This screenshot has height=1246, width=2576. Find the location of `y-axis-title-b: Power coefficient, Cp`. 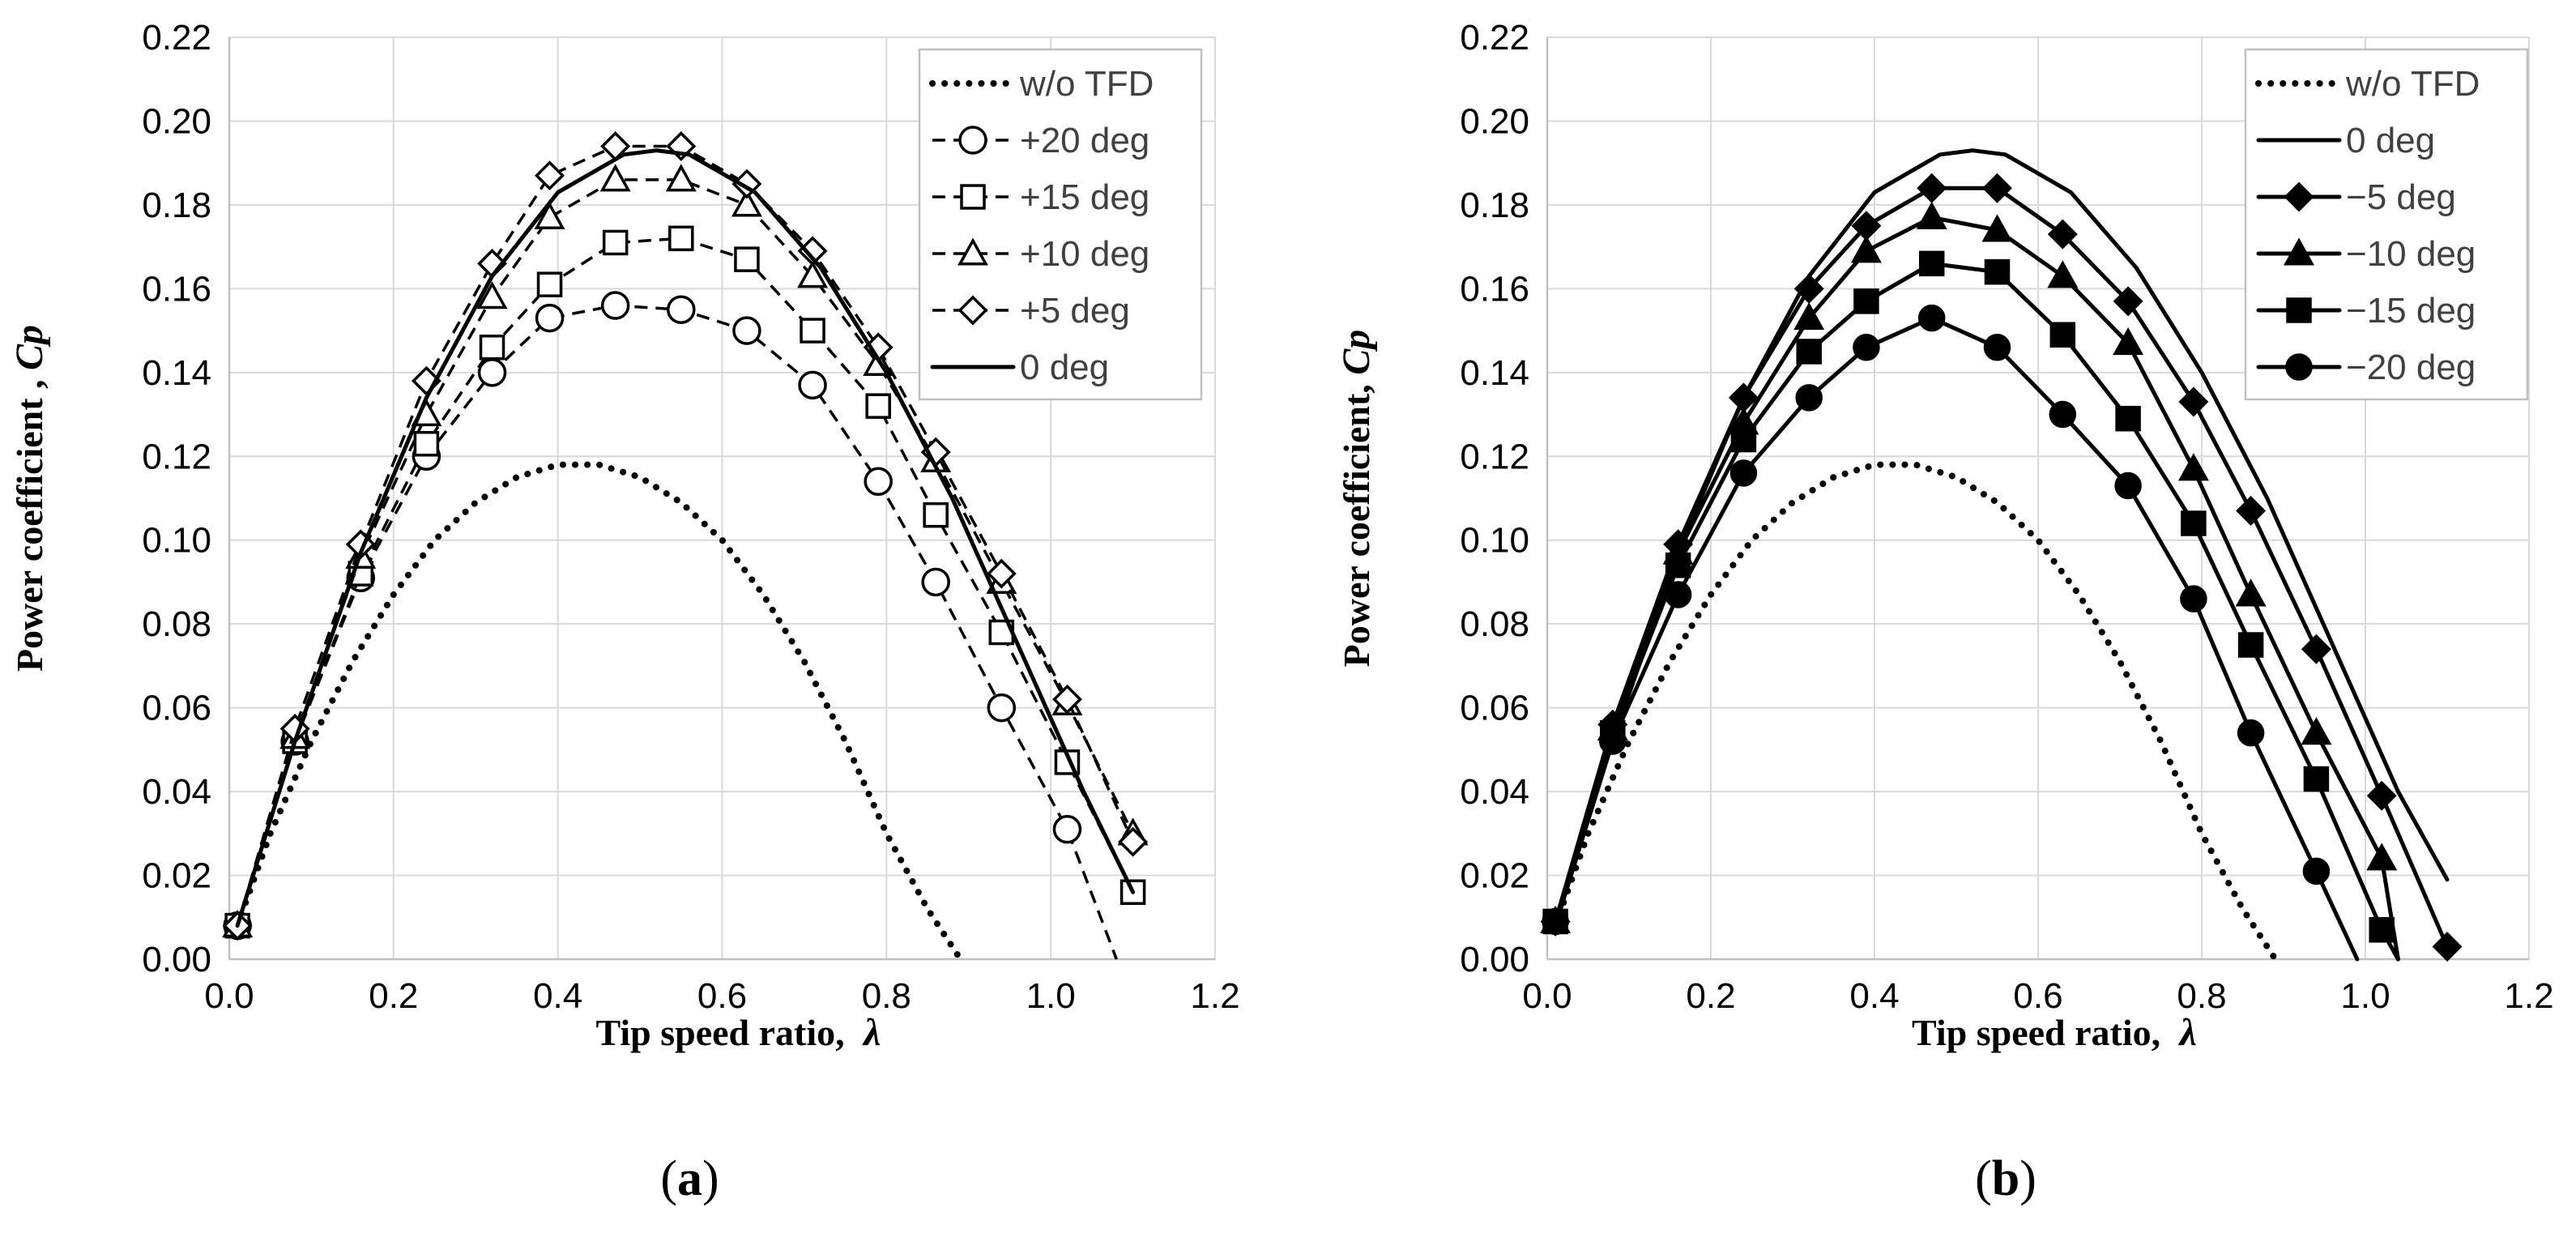

y-axis-title-b: Power coefficient, Cp is located at coordinates (1357, 499).